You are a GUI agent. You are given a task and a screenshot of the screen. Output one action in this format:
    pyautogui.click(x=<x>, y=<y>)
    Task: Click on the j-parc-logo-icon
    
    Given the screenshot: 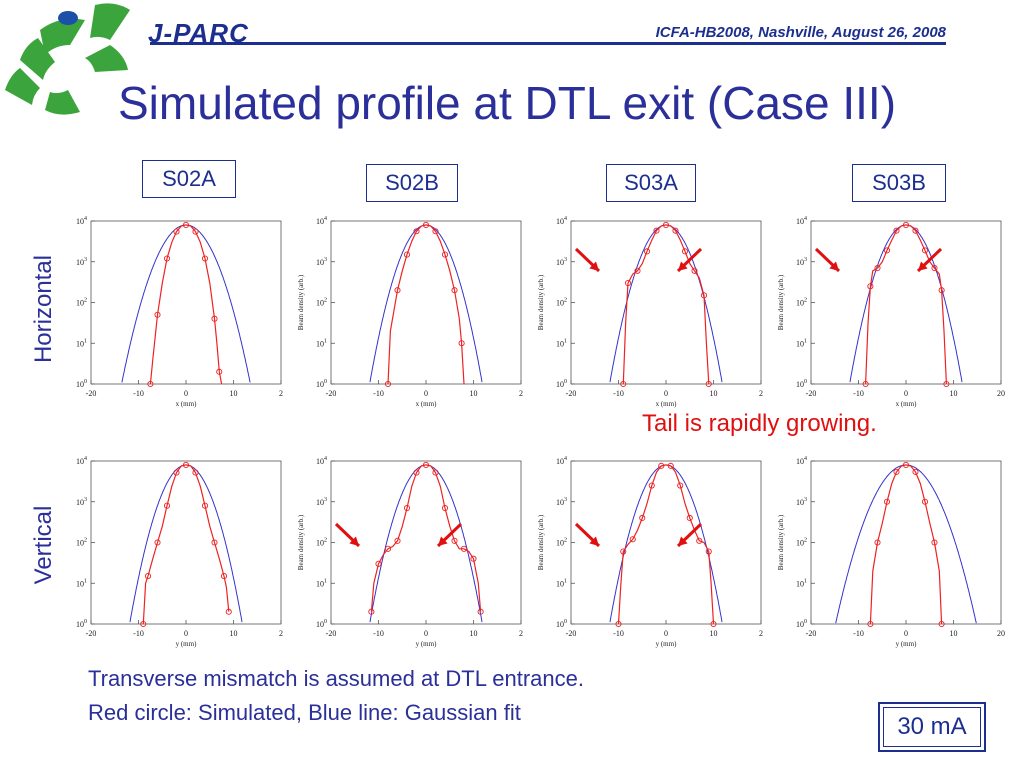 What is the action you would take?
    pyautogui.click(x=67, y=59)
    